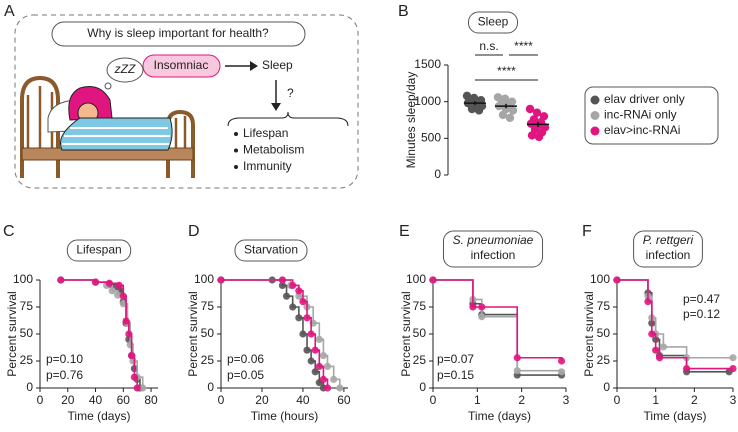  Describe the element at coordinates (64, 375) in the screenshot. I see `p-value: p=0.76` at that location.